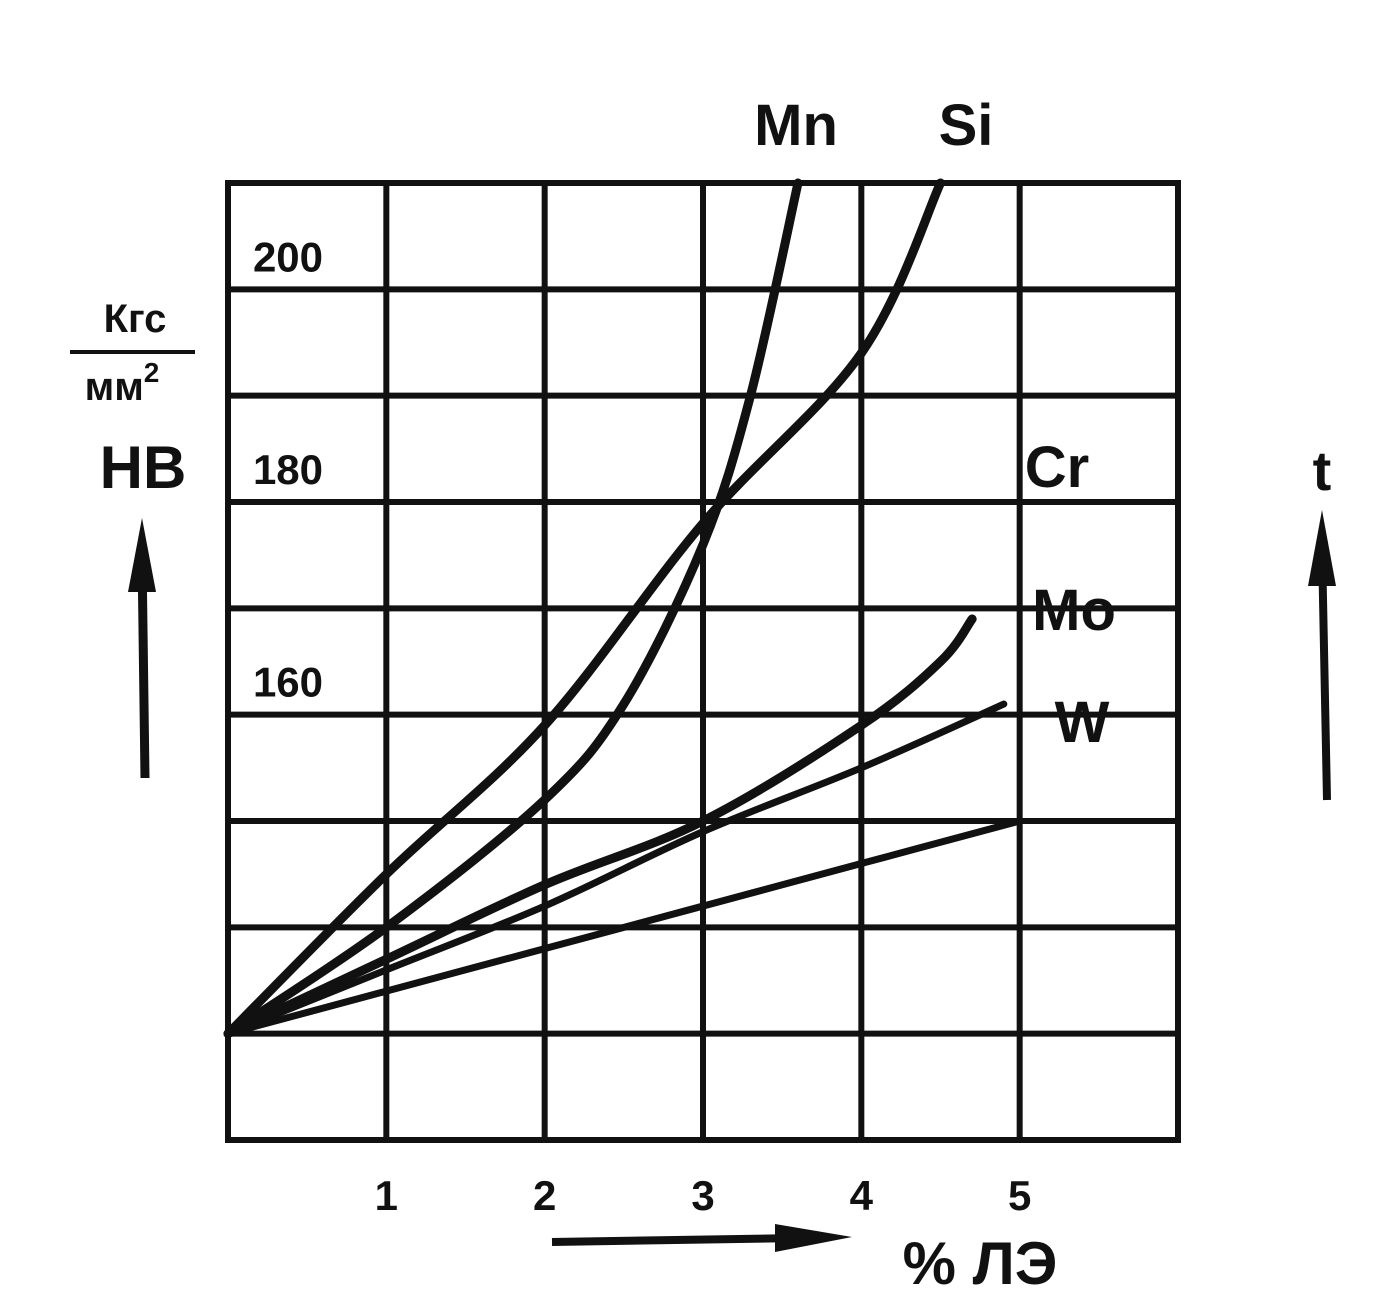 Image resolution: width=1392 pixels, height=1312 pixels. Describe the element at coordinates (701, 1238) in the screenshot. I see `x-right-arrow` at that location.